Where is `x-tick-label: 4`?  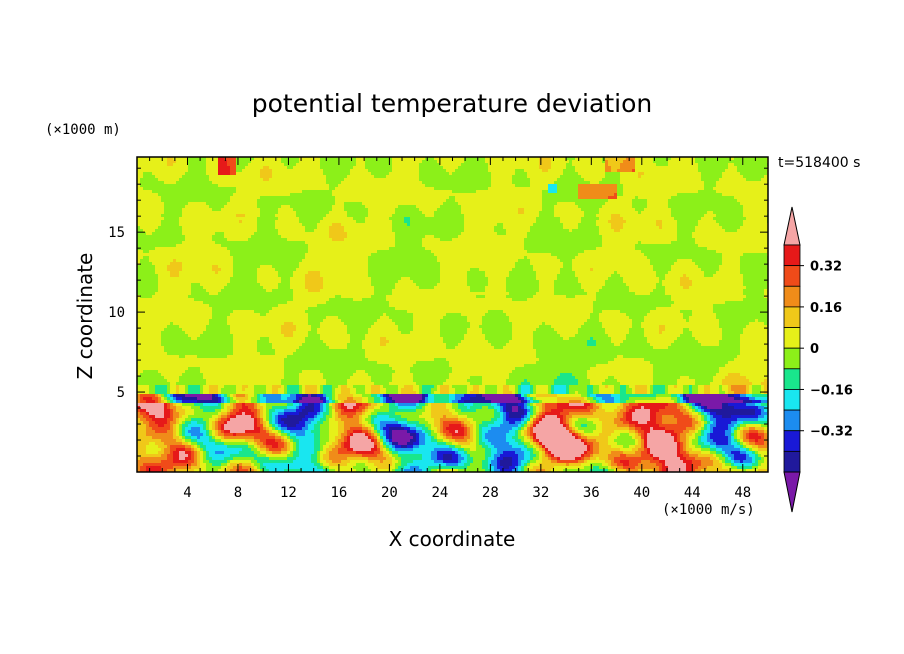
x-tick-label: 4 is located at coordinates (187, 493).